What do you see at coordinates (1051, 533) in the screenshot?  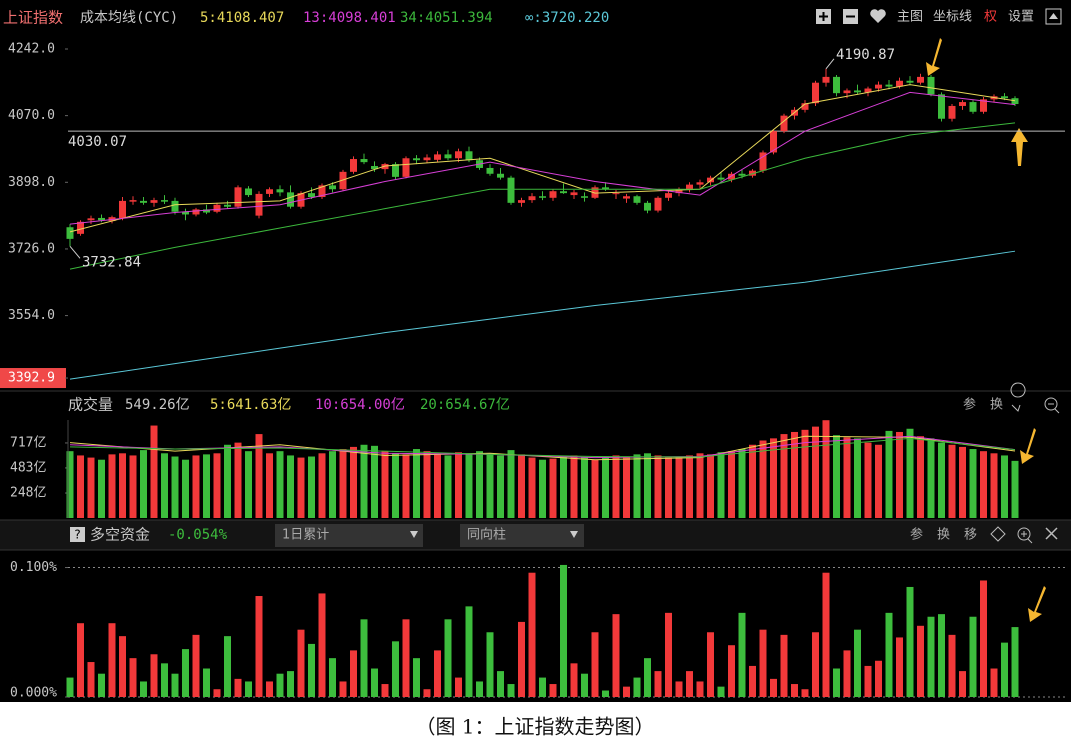 I see `close-button` at bounding box center [1051, 533].